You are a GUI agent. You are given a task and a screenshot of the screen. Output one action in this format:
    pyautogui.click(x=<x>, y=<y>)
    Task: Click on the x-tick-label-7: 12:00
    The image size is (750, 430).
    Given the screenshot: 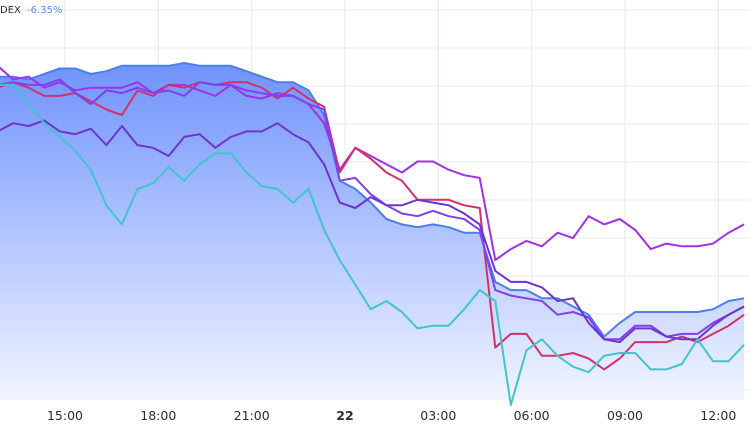 What is the action you would take?
    pyautogui.click(x=718, y=415)
    